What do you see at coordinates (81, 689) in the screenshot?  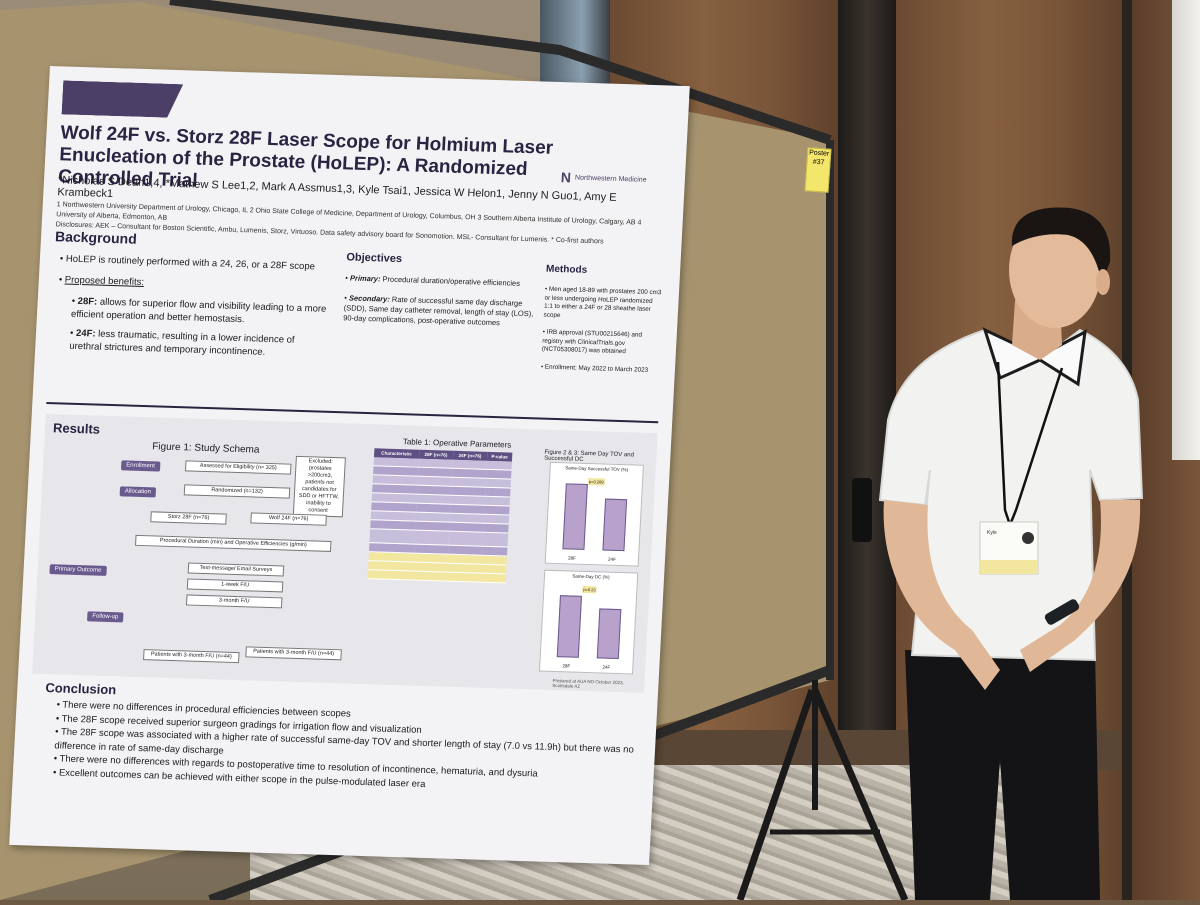 I see `conclusion-heading: Conclusion` at bounding box center [81, 689].